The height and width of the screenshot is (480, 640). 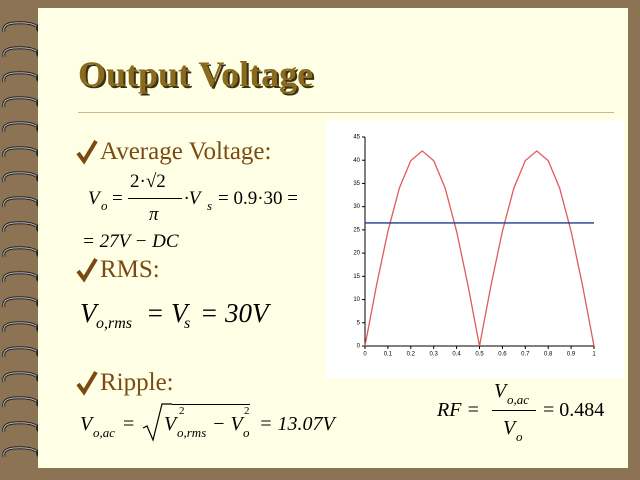 What do you see at coordinates (234, 313) in the screenshot?
I see `result: = 30V` at bounding box center [234, 313].